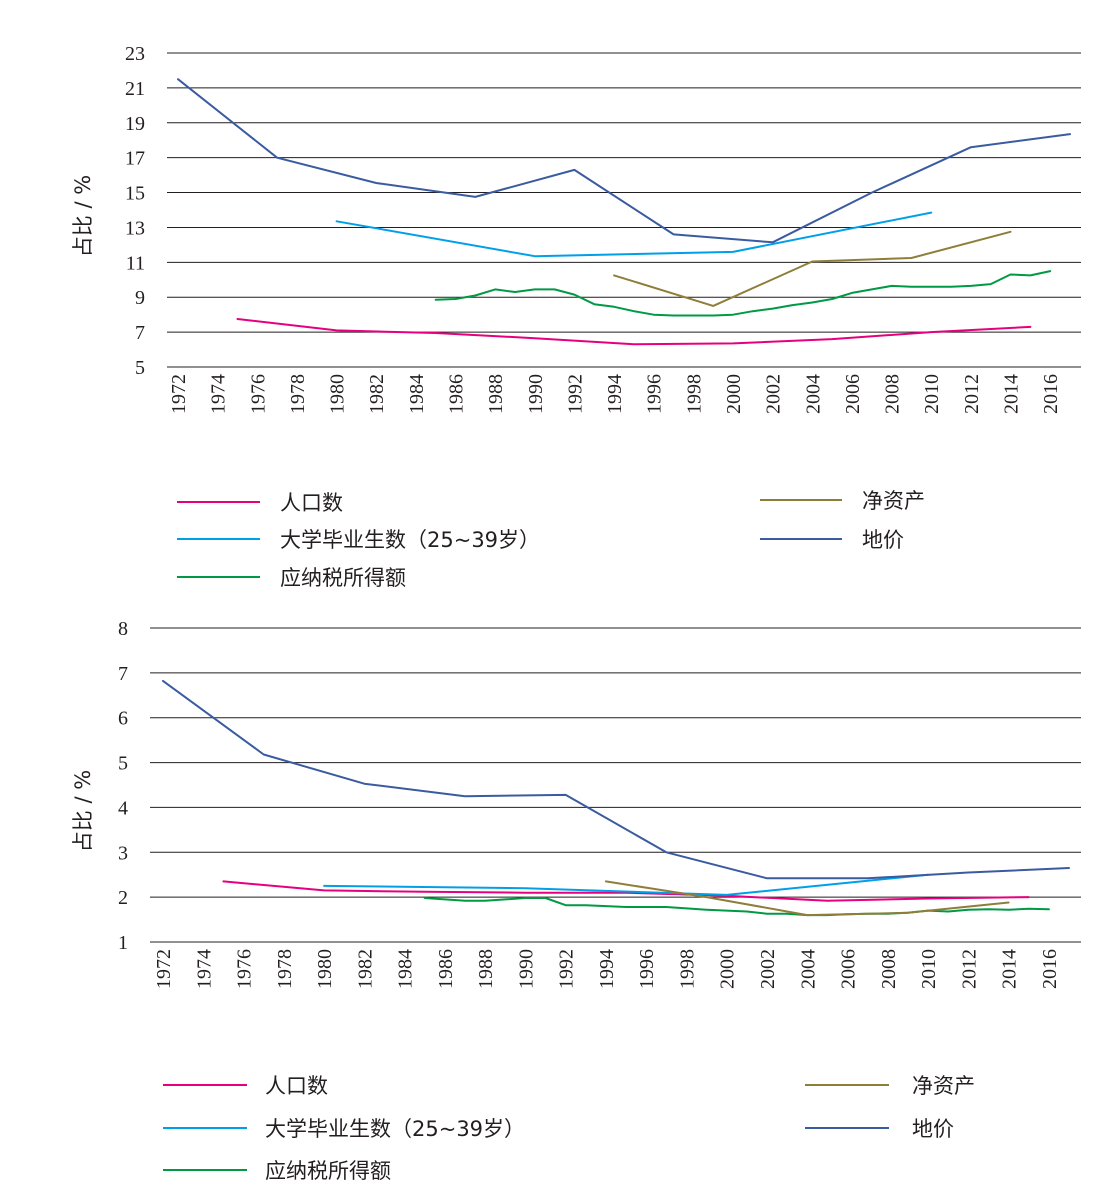 This screenshot has width=1101, height=1199. What do you see at coordinates (135, 159) in the screenshot?
I see `y-tick-label: 17` at bounding box center [135, 159].